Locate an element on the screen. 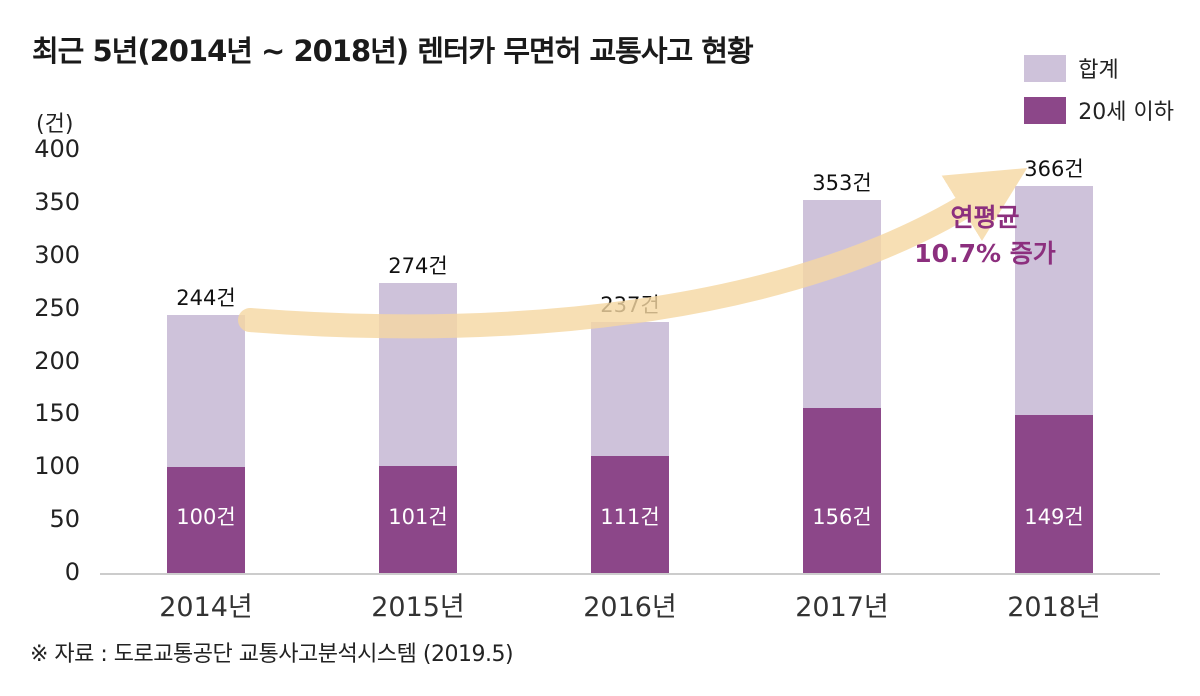 Image resolution: width=1200 pixels, height=696 pixels. legend-swatch-total is located at coordinates (1045, 68).